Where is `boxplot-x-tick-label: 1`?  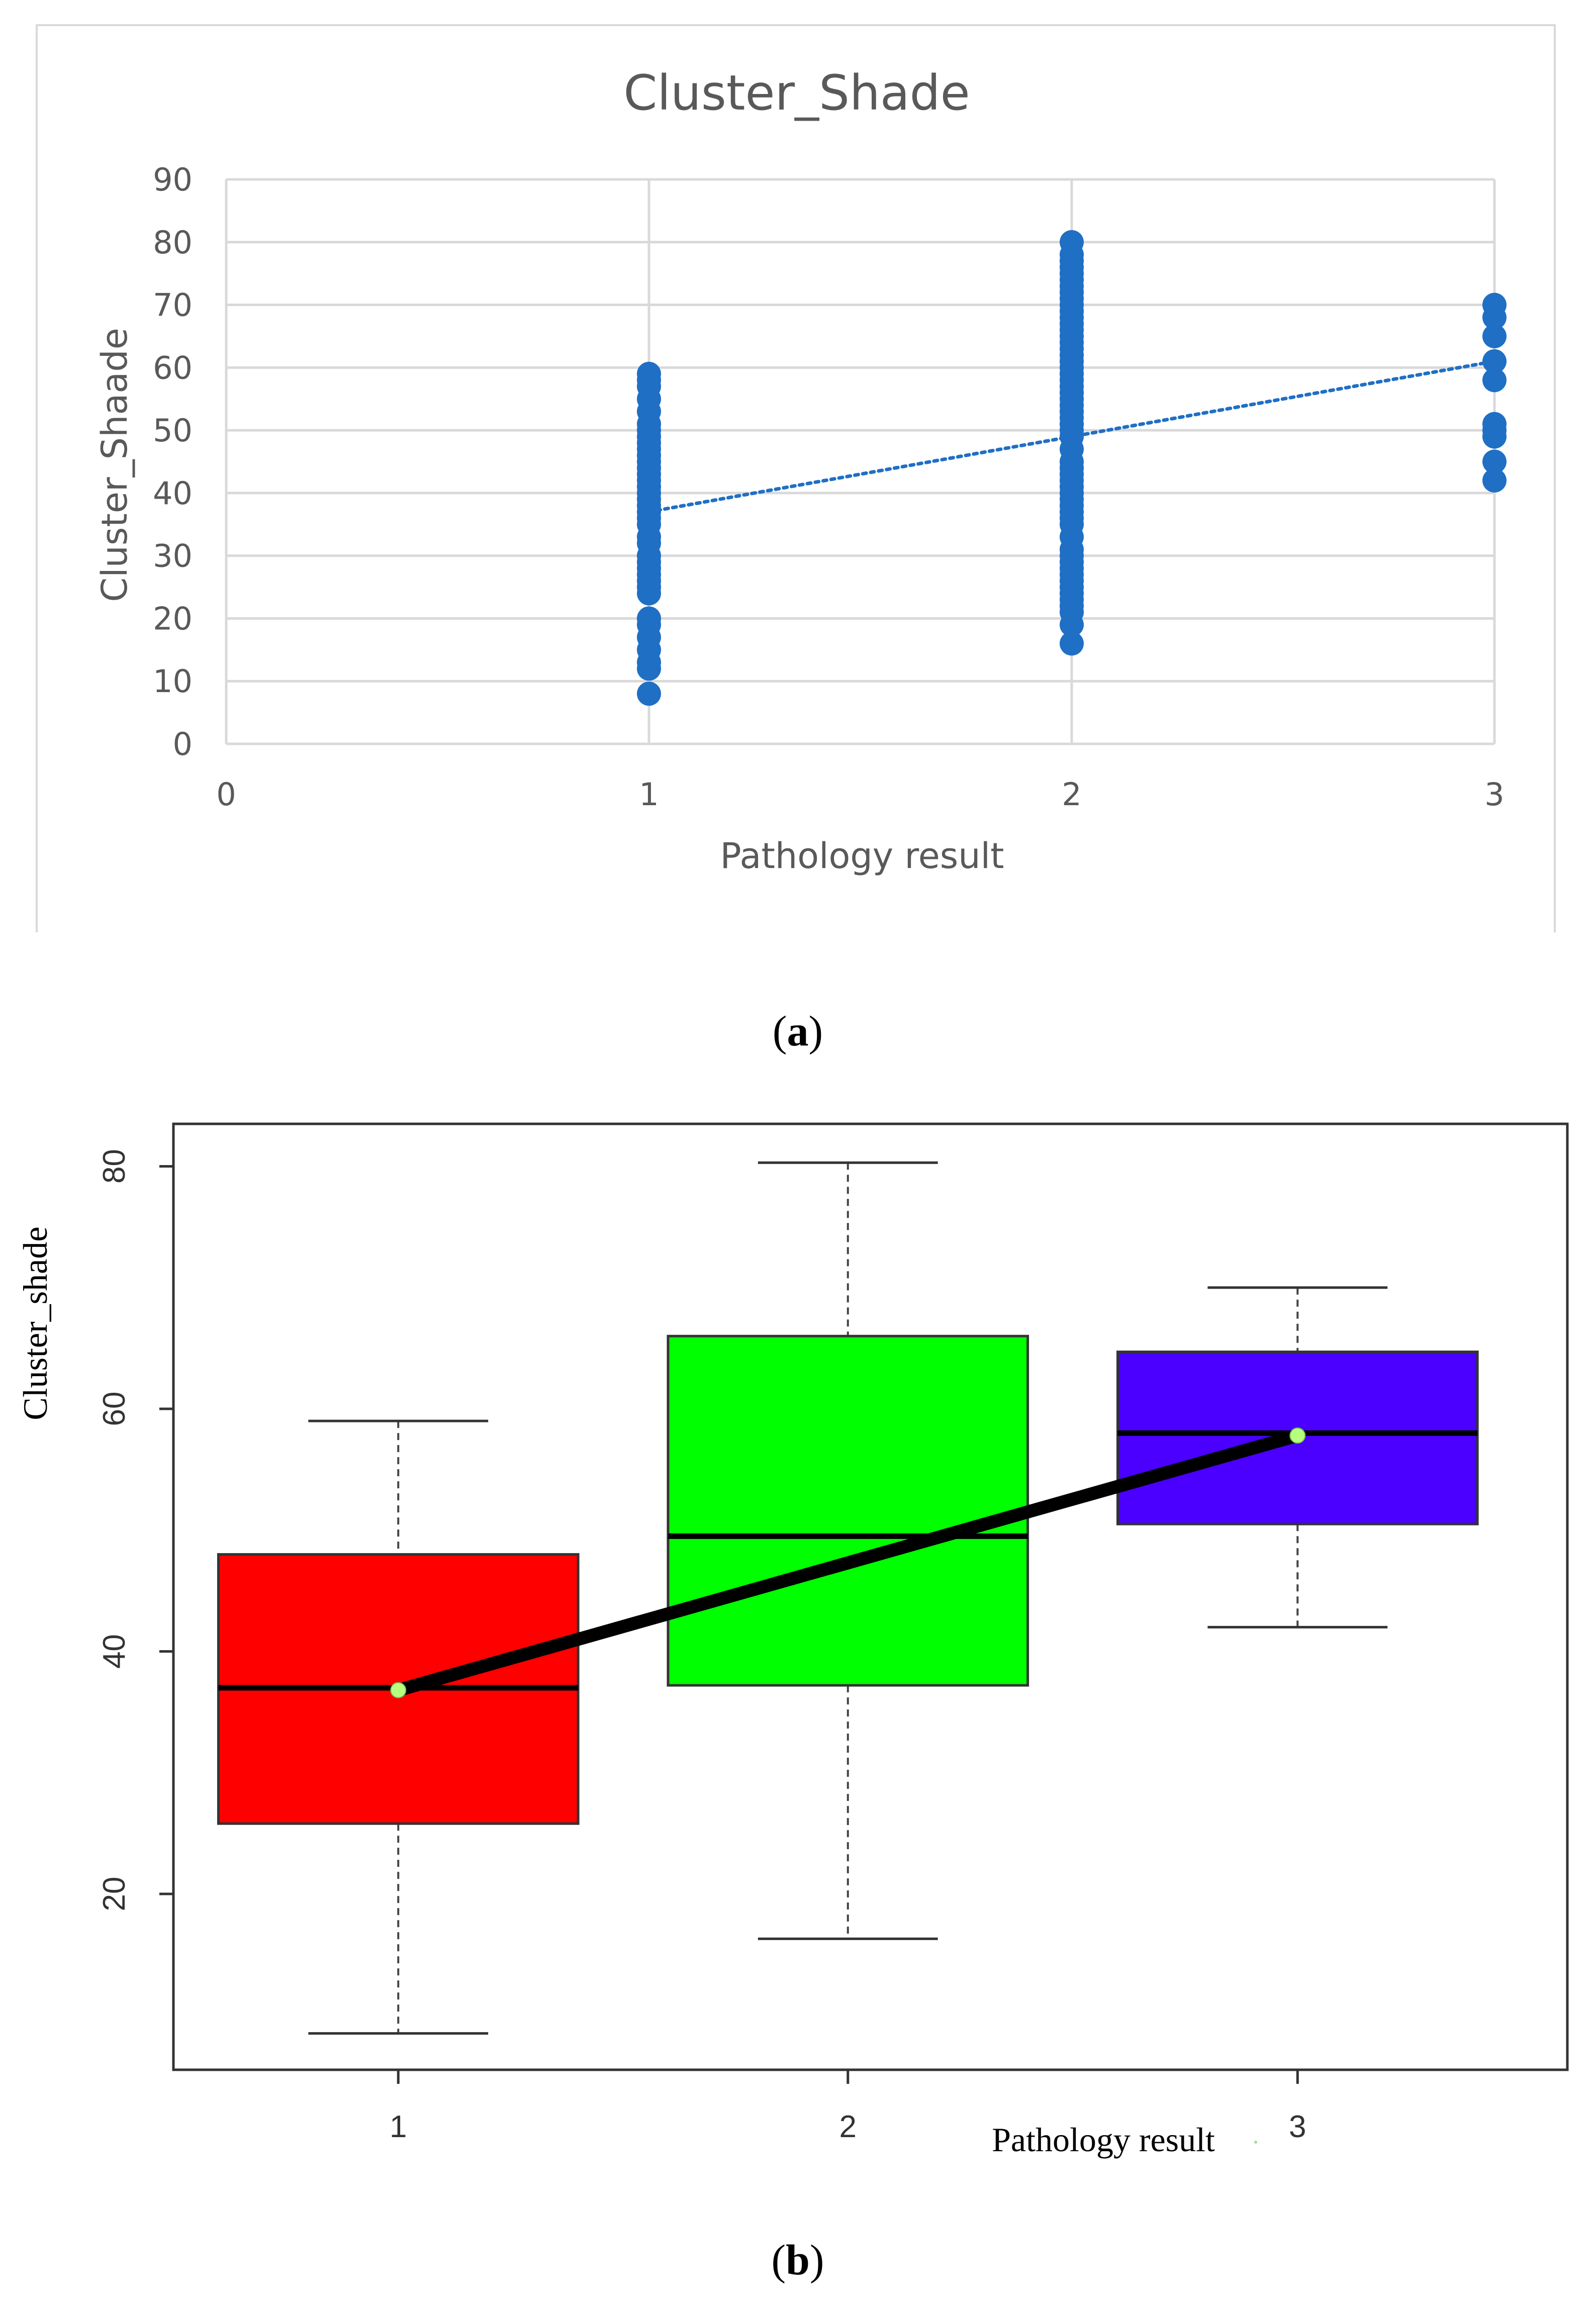
boxplot-x-tick-label: 1 is located at coordinates (398, 2126).